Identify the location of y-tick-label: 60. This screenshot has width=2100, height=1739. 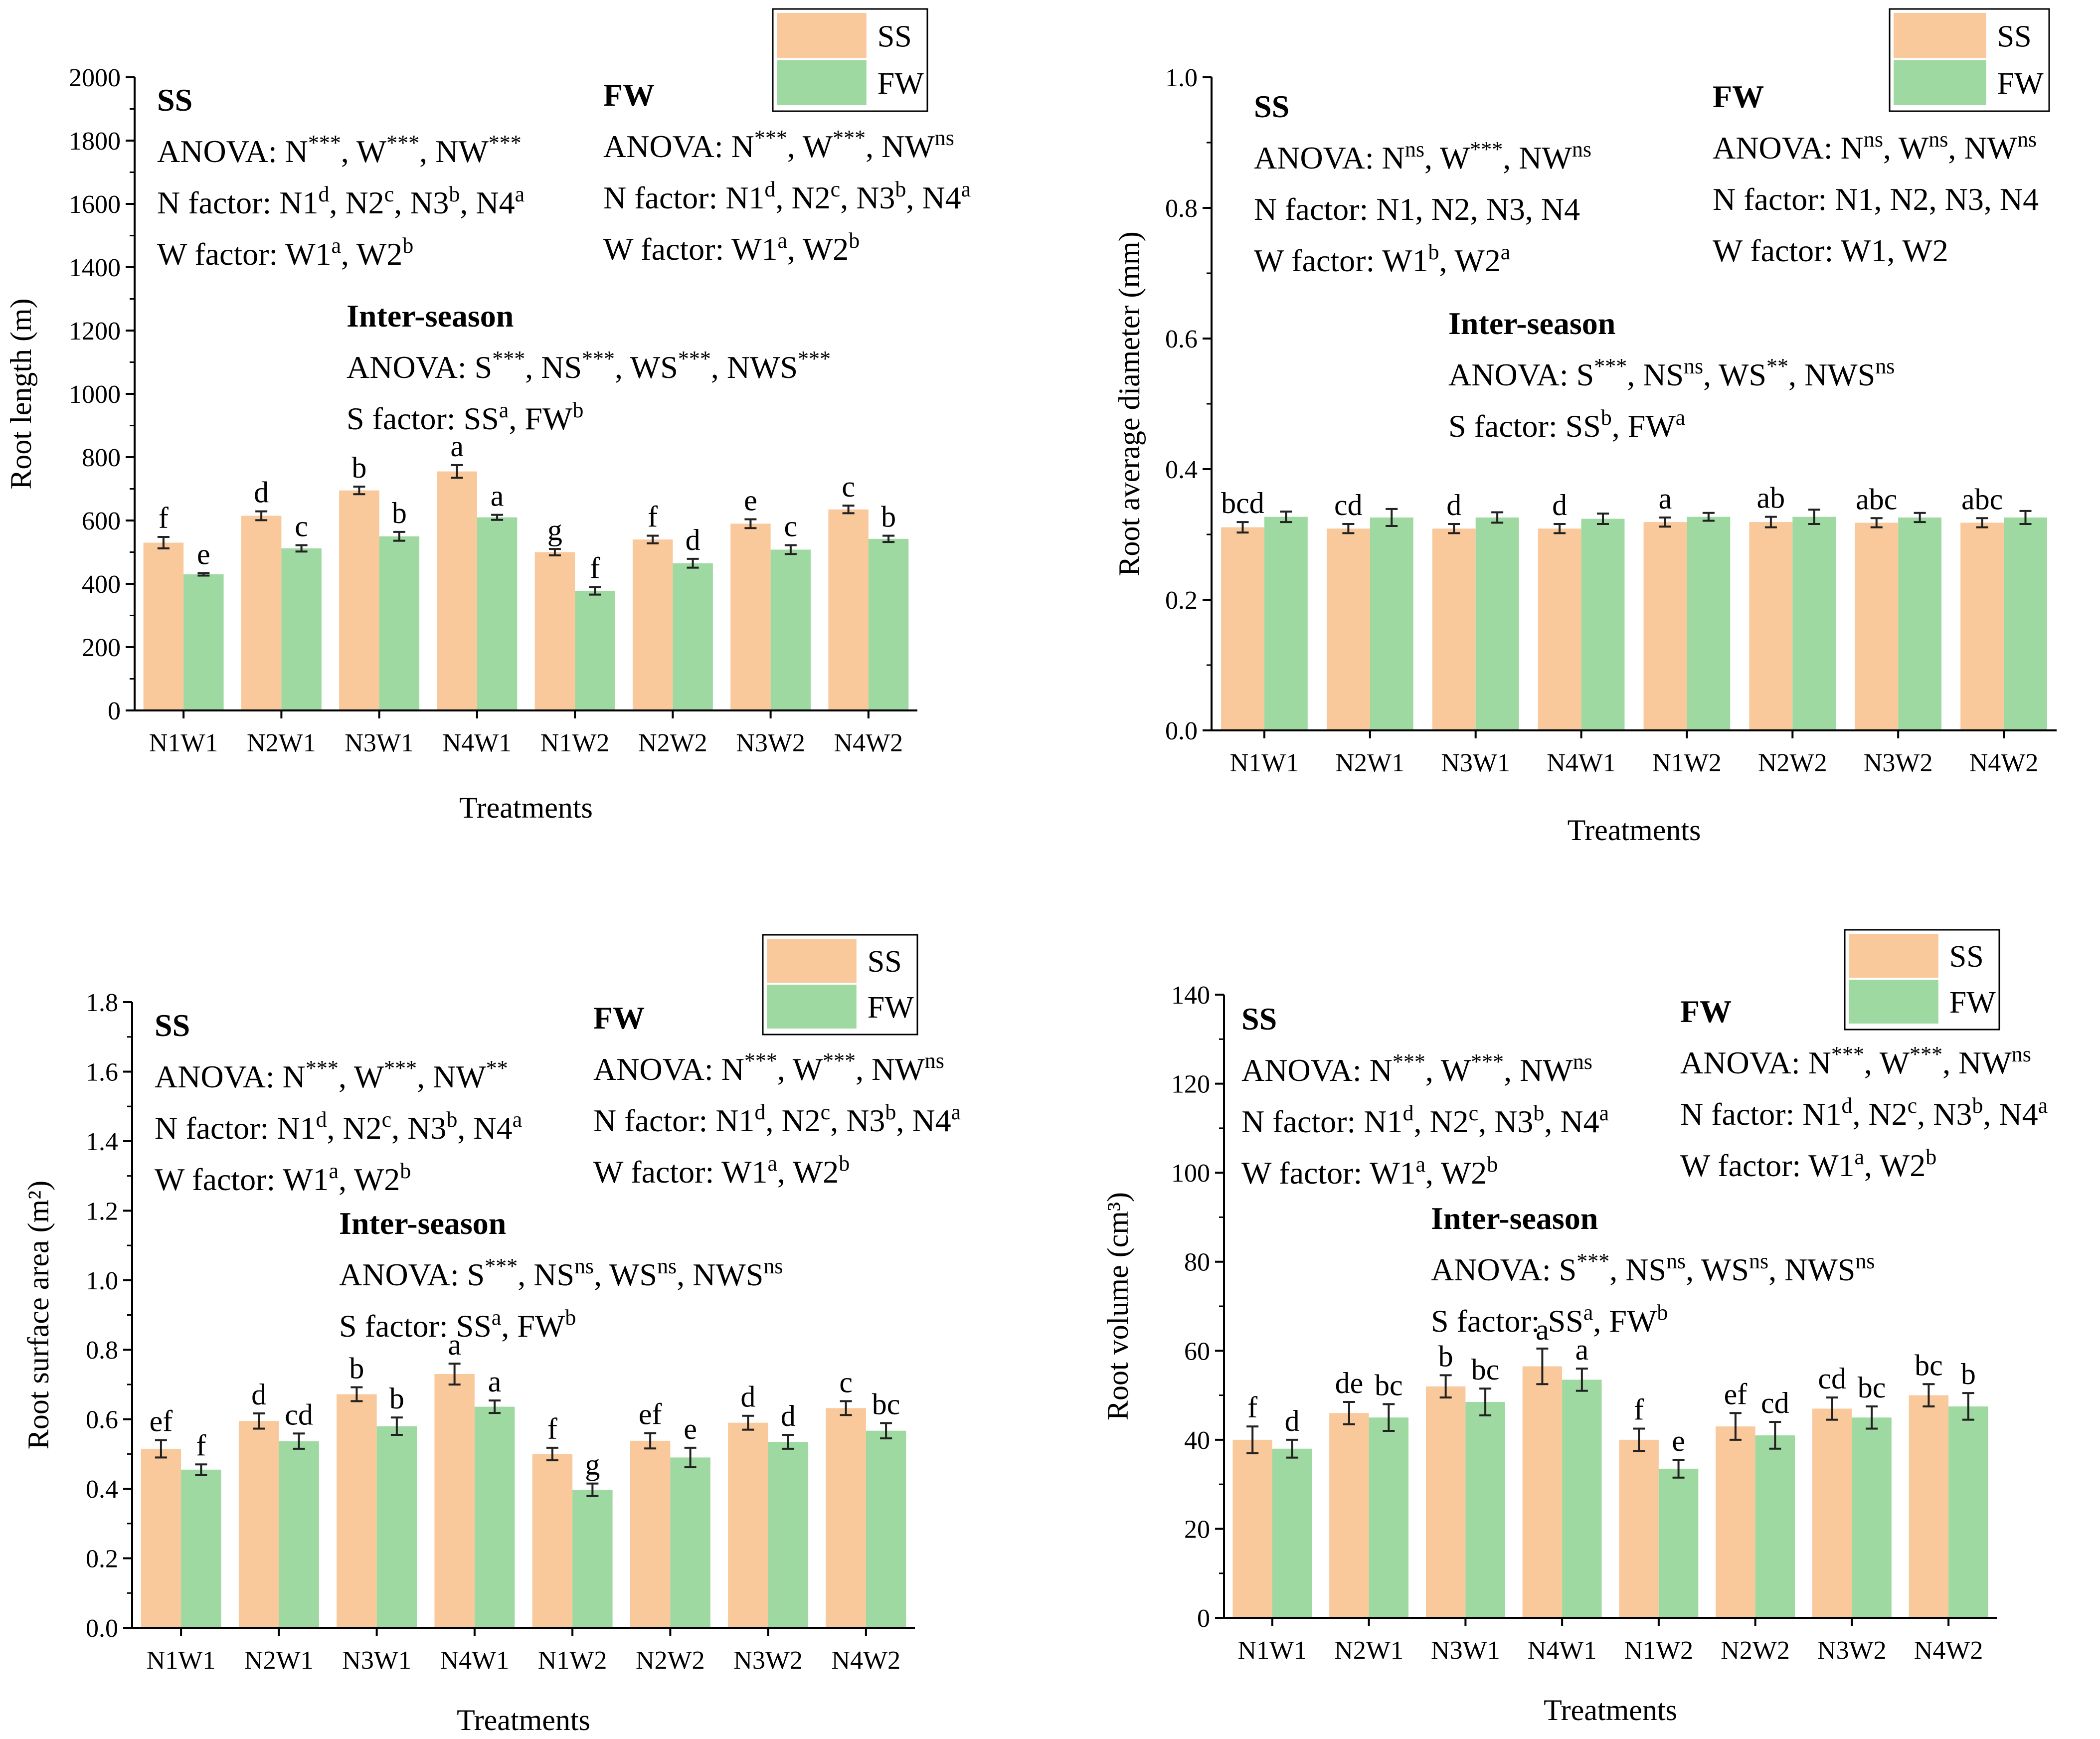
(1197, 1351).